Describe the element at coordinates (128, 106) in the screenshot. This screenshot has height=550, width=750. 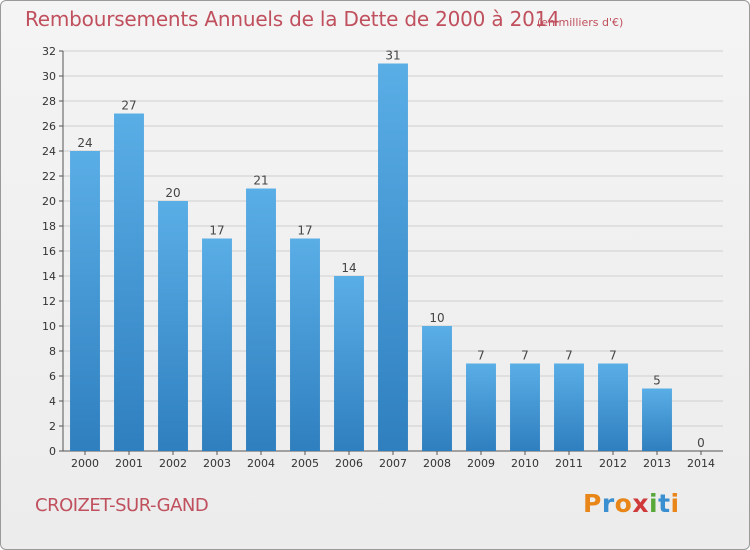
I see `value-label-2001: 27` at that location.